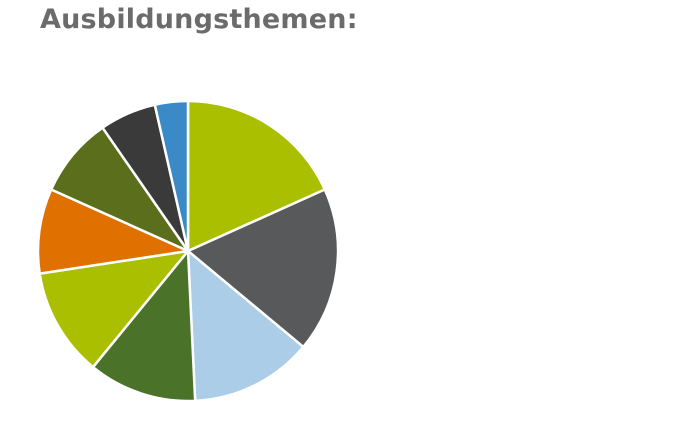  Describe the element at coordinates (199, 19) in the screenshot. I see `chart-title: Ausbildungsthemen:` at that location.